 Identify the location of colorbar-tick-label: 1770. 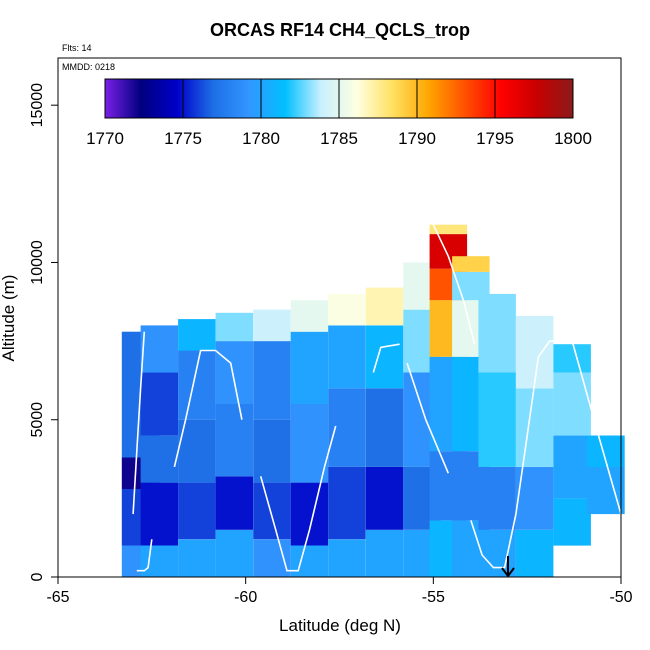
(105, 138).